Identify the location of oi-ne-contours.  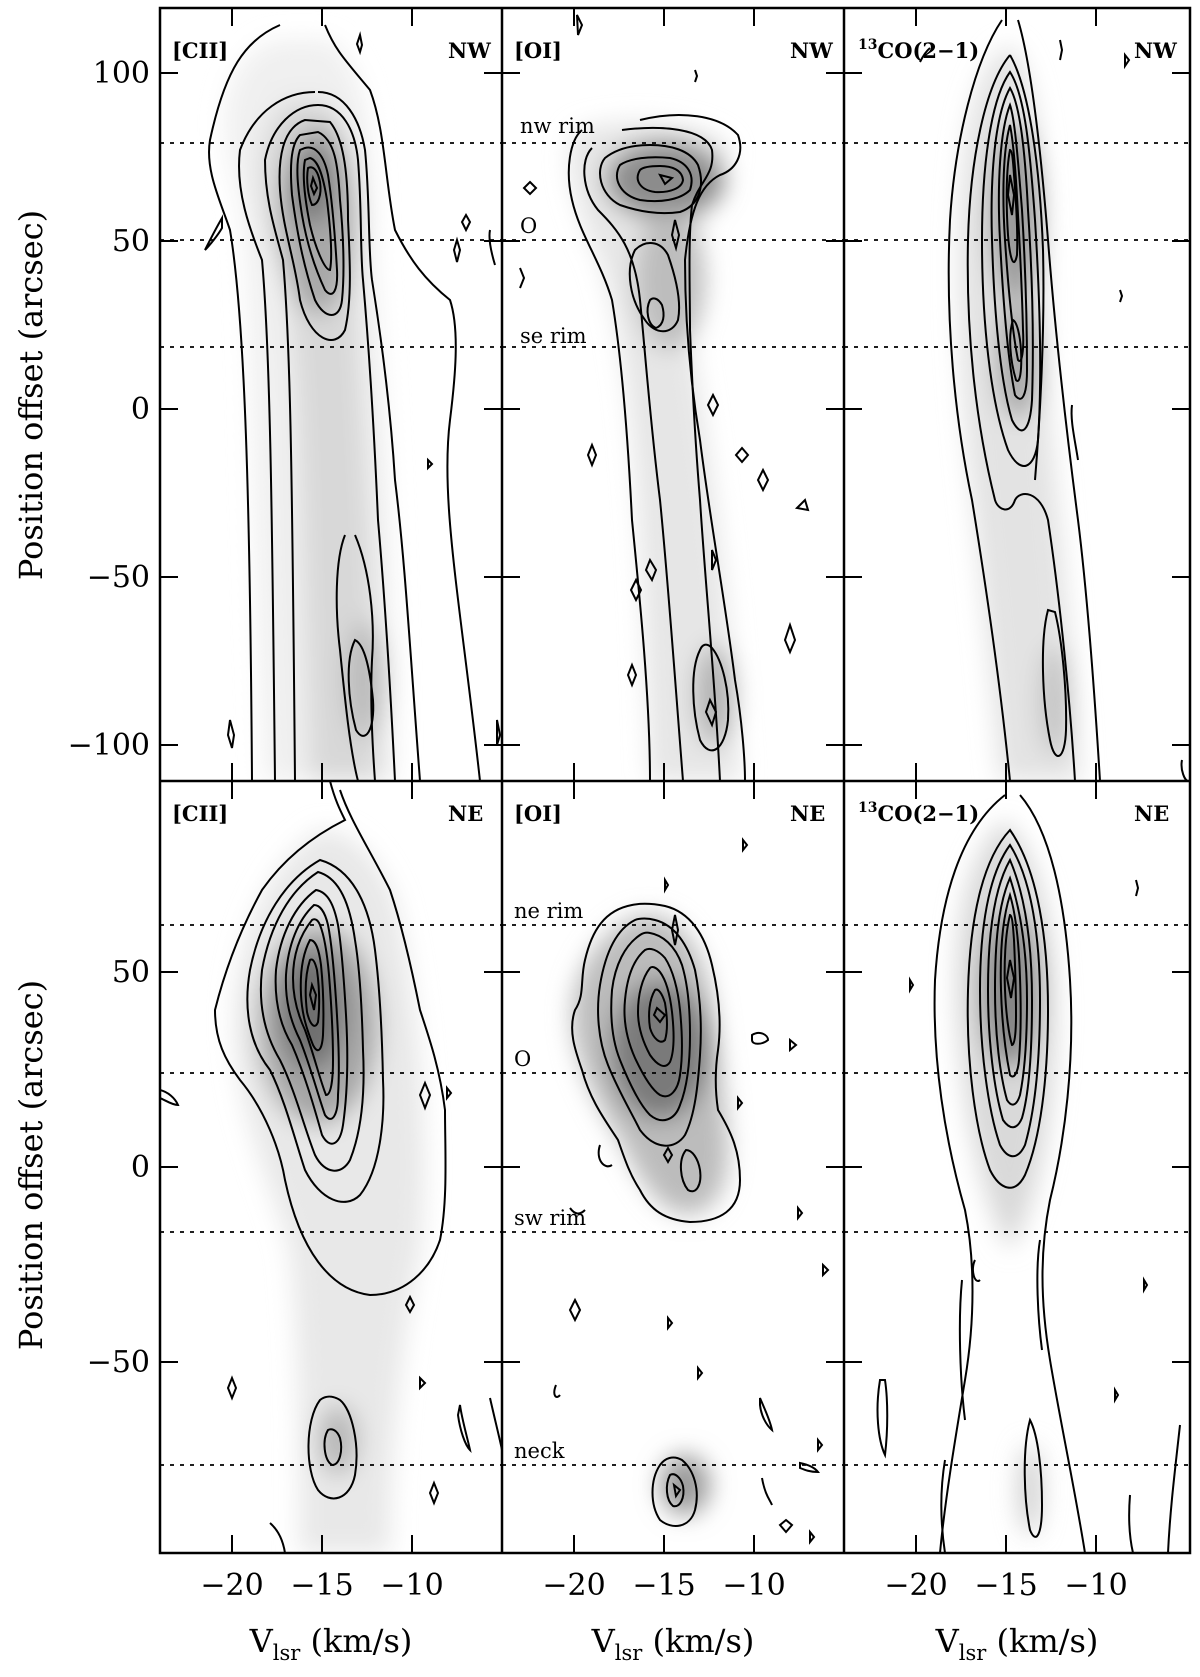
(691, 1191).